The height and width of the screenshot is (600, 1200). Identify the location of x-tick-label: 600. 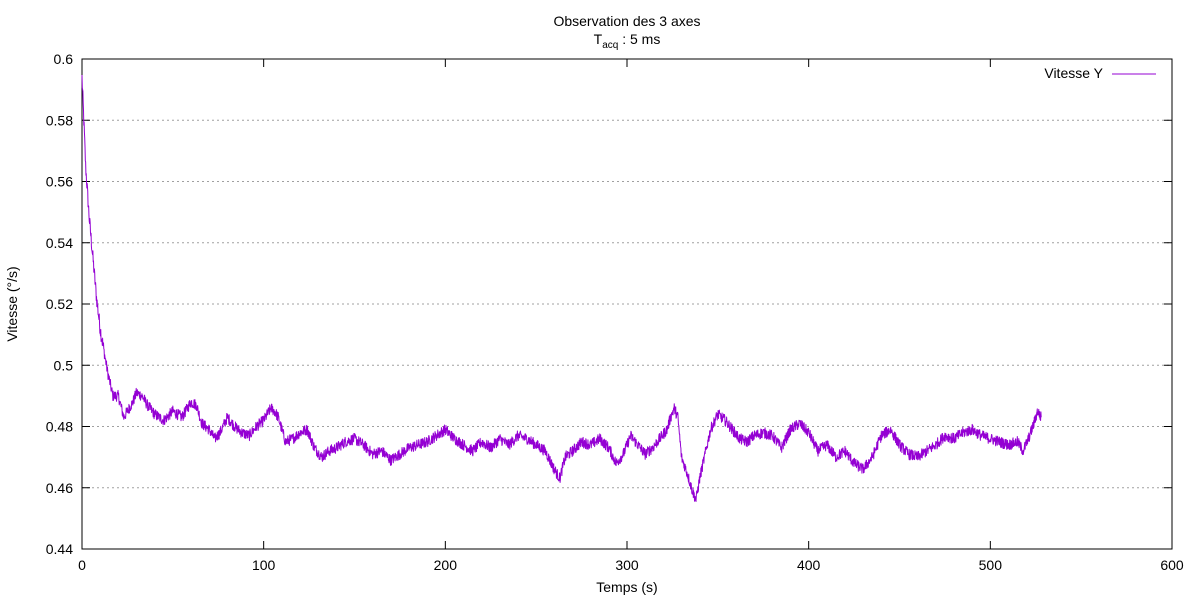
(1172, 565).